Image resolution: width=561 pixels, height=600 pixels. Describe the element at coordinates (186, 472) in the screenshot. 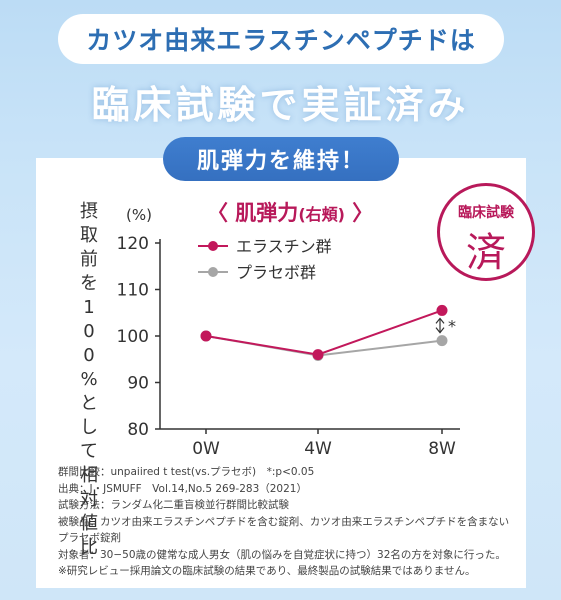

I see `footnote-line: 群間比較：unpaiired t test(vs.プラセボ) *:p<0.05` at that location.